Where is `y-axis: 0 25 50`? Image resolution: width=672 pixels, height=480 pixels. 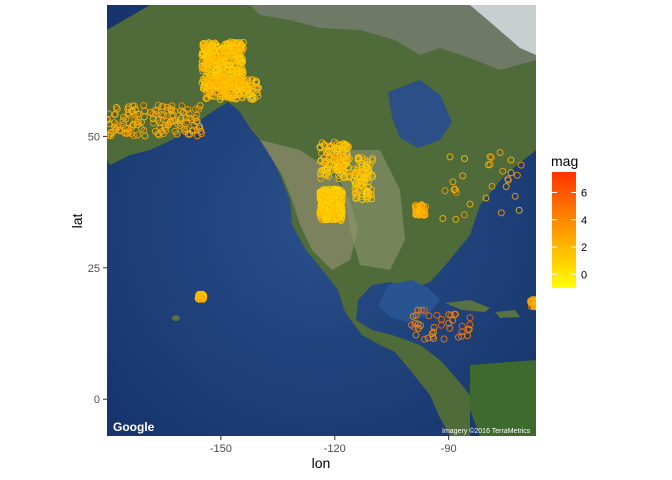
y-axis: 0 25 50 is located at coordinates (97, 268).